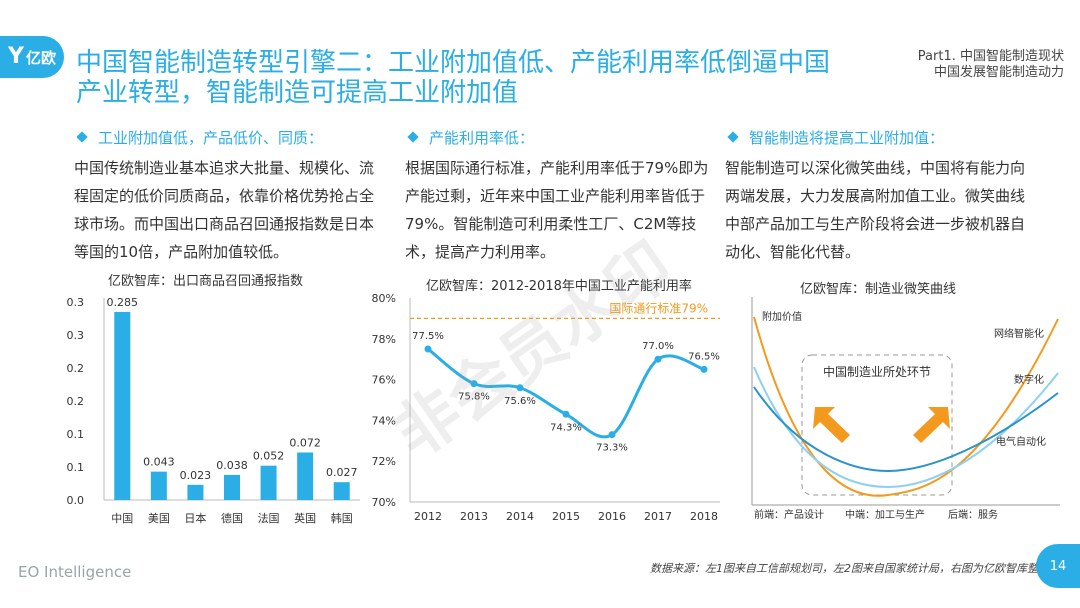 The height and width of the screenshot is (608, 1080). I want to click on digitalization-curve, so click(906, 427).